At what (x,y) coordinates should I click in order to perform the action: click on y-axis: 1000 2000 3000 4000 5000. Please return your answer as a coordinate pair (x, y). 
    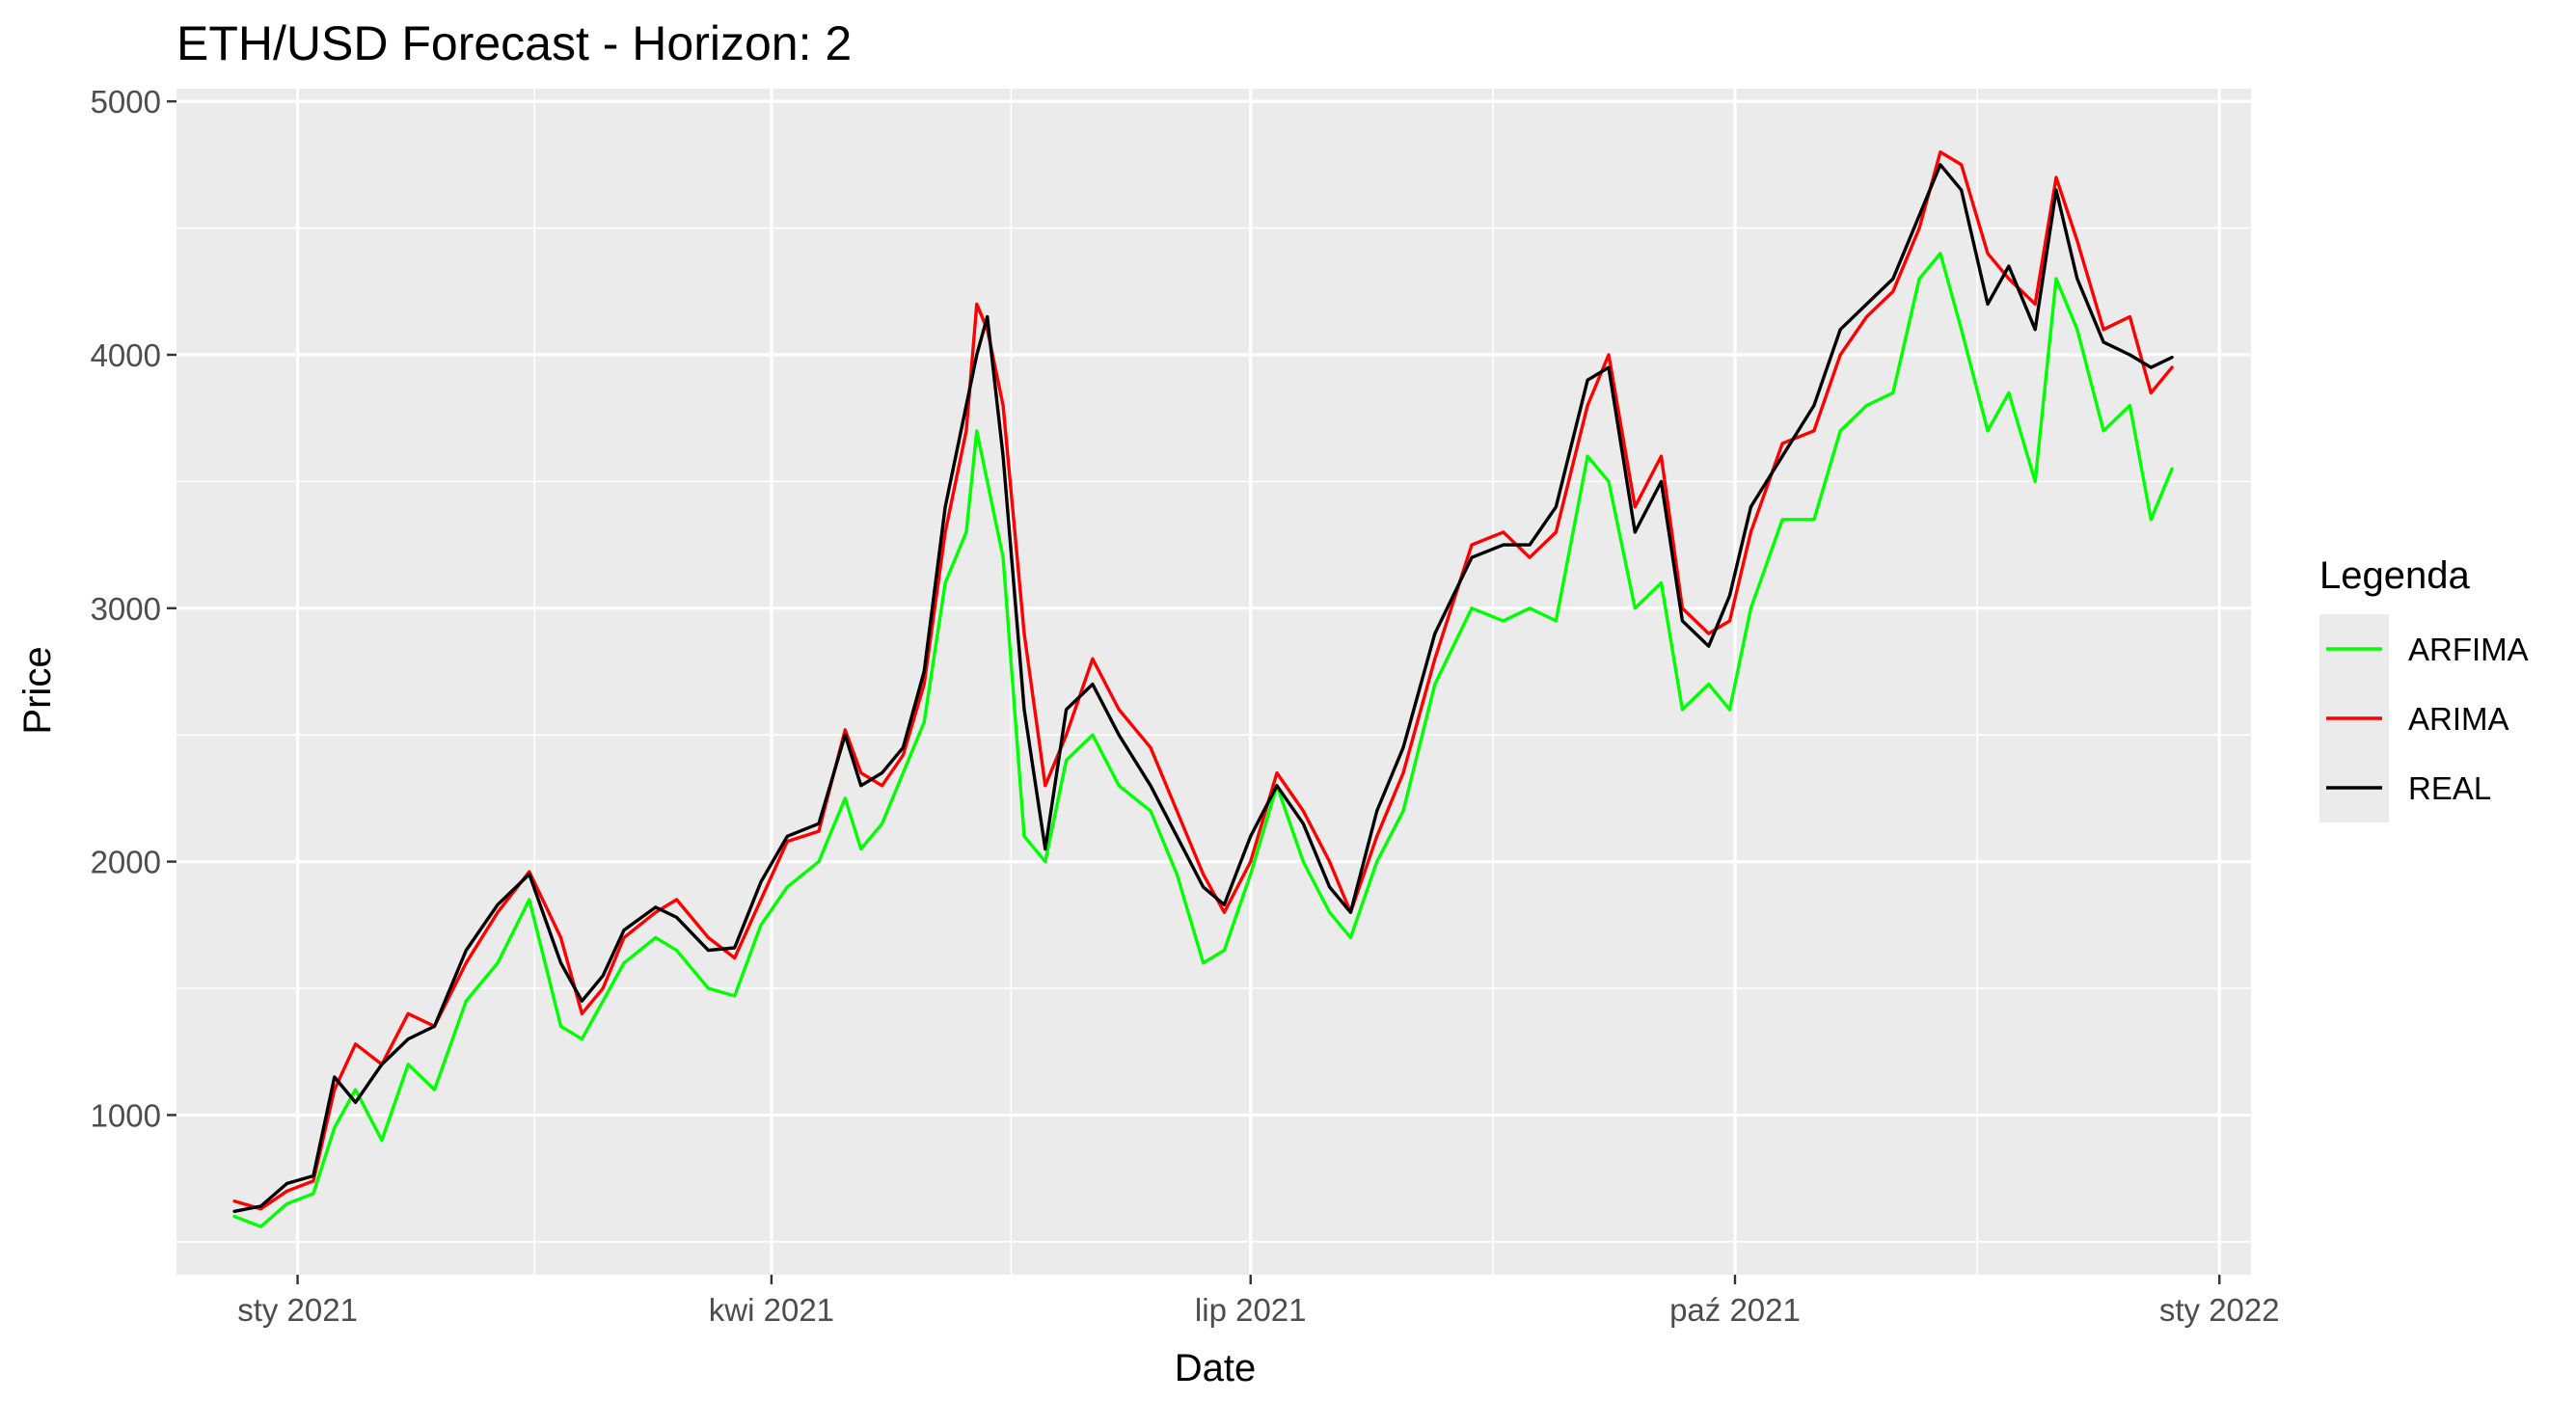
    Looking at the image, I should click on (133, 608).